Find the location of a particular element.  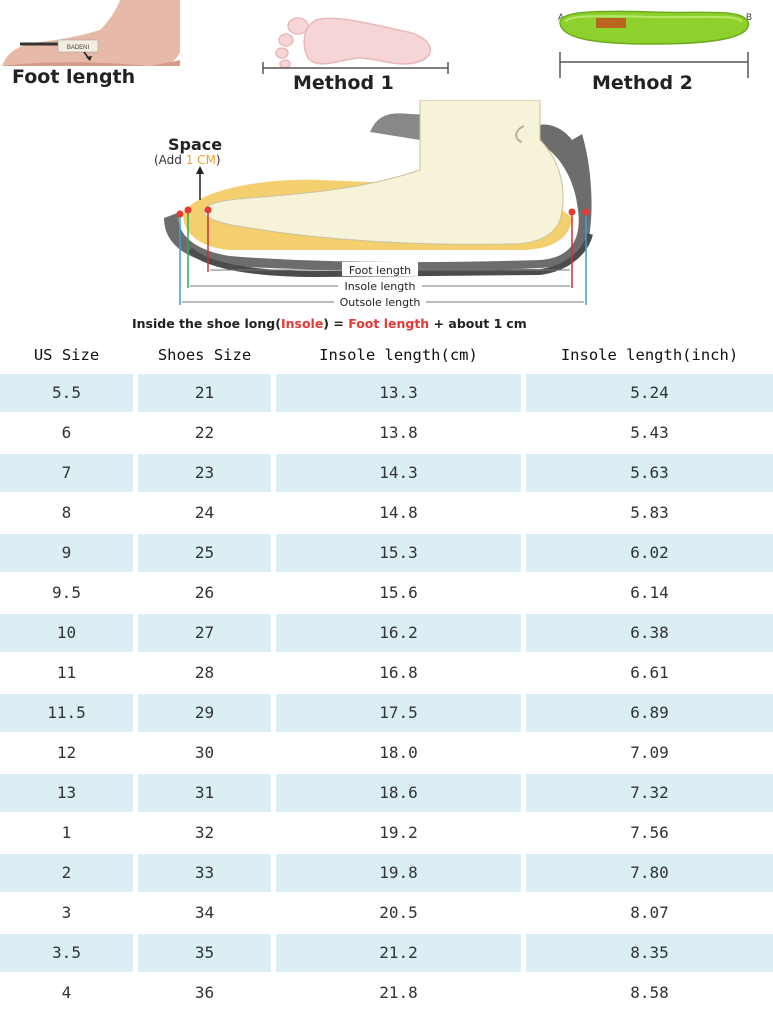

insole-inch-cell: 8.35 is located at coordinates (649, 953).